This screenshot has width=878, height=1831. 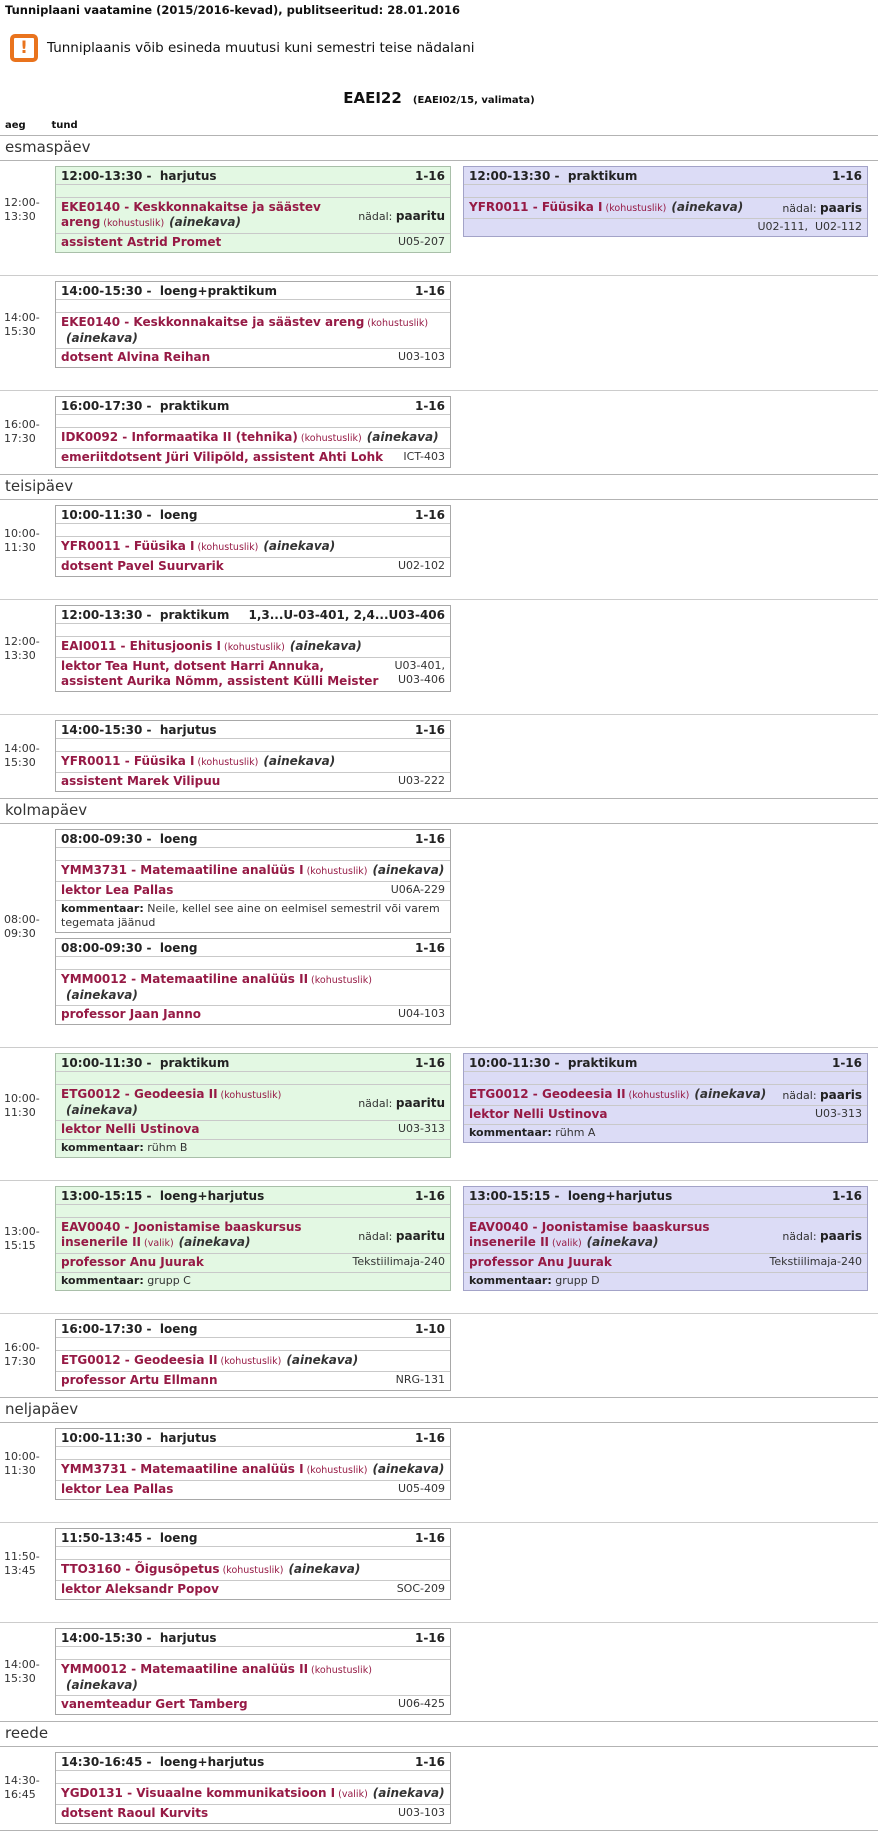 What do you see at coordinates (139, 176) in the screenshot?
I see `lesson-time-type: 12:00-13:30 - harjutus` at bounding box center [139, 176].